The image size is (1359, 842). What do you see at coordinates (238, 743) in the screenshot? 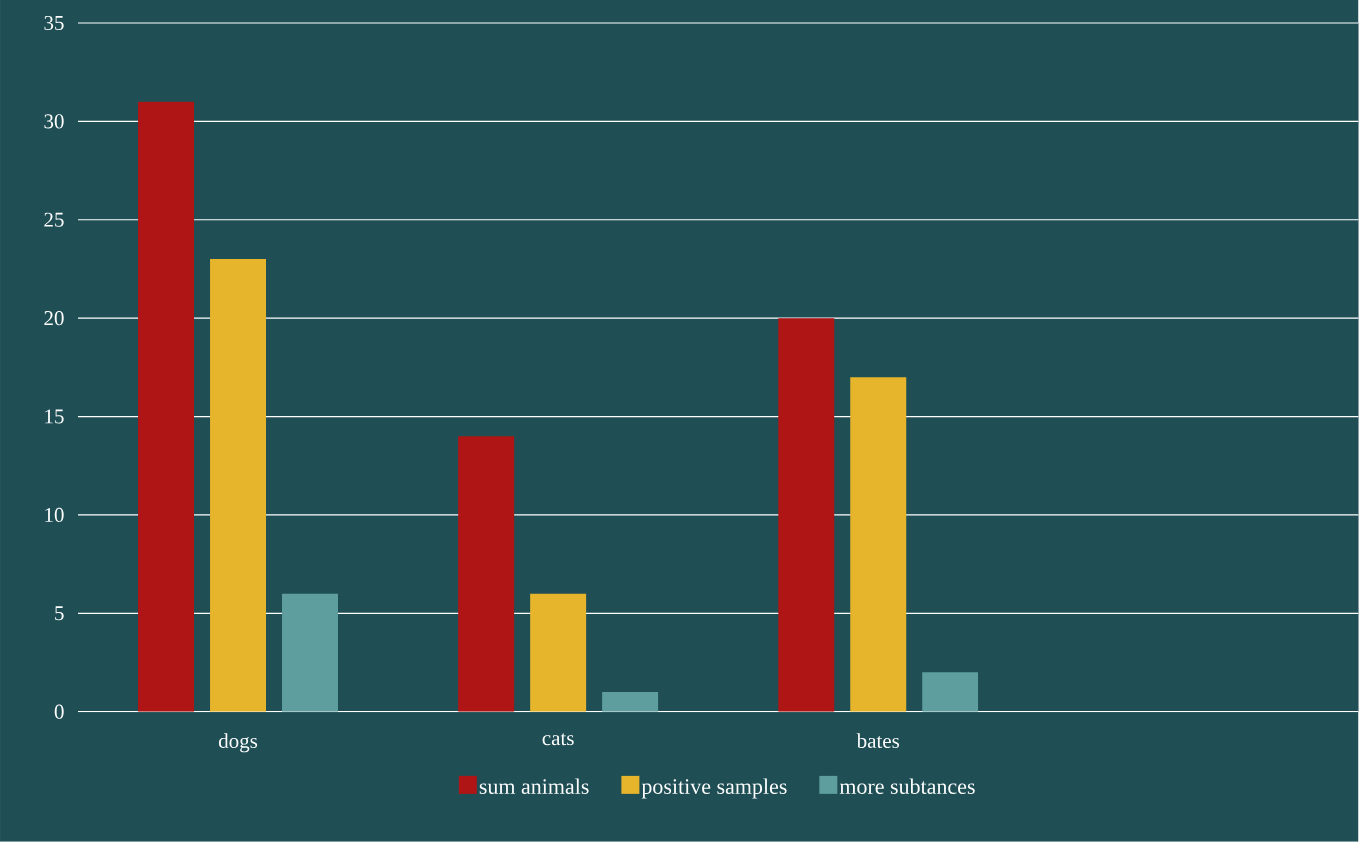
I see `x-tick-label: dogs` at bounding box center [238, 743].